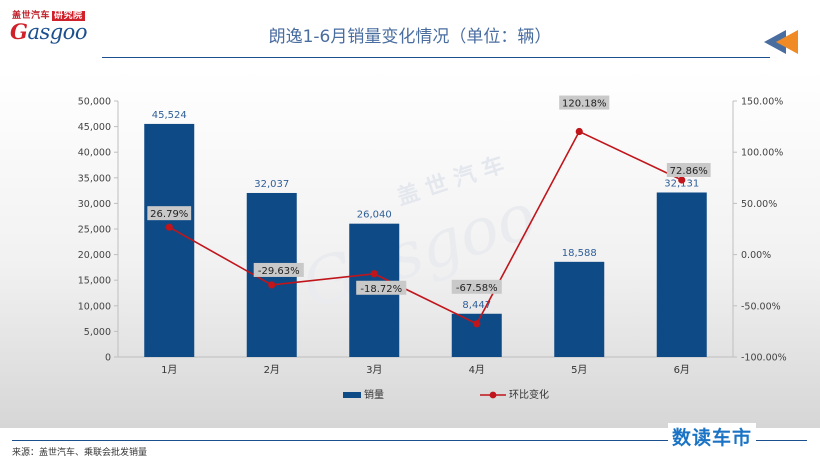 This screenshot has width=820, height=461. What do you see at coordinates (579, 253) in the screenshot?
I see `bar-data-label: 18,588` at bounding box center [579, 253].